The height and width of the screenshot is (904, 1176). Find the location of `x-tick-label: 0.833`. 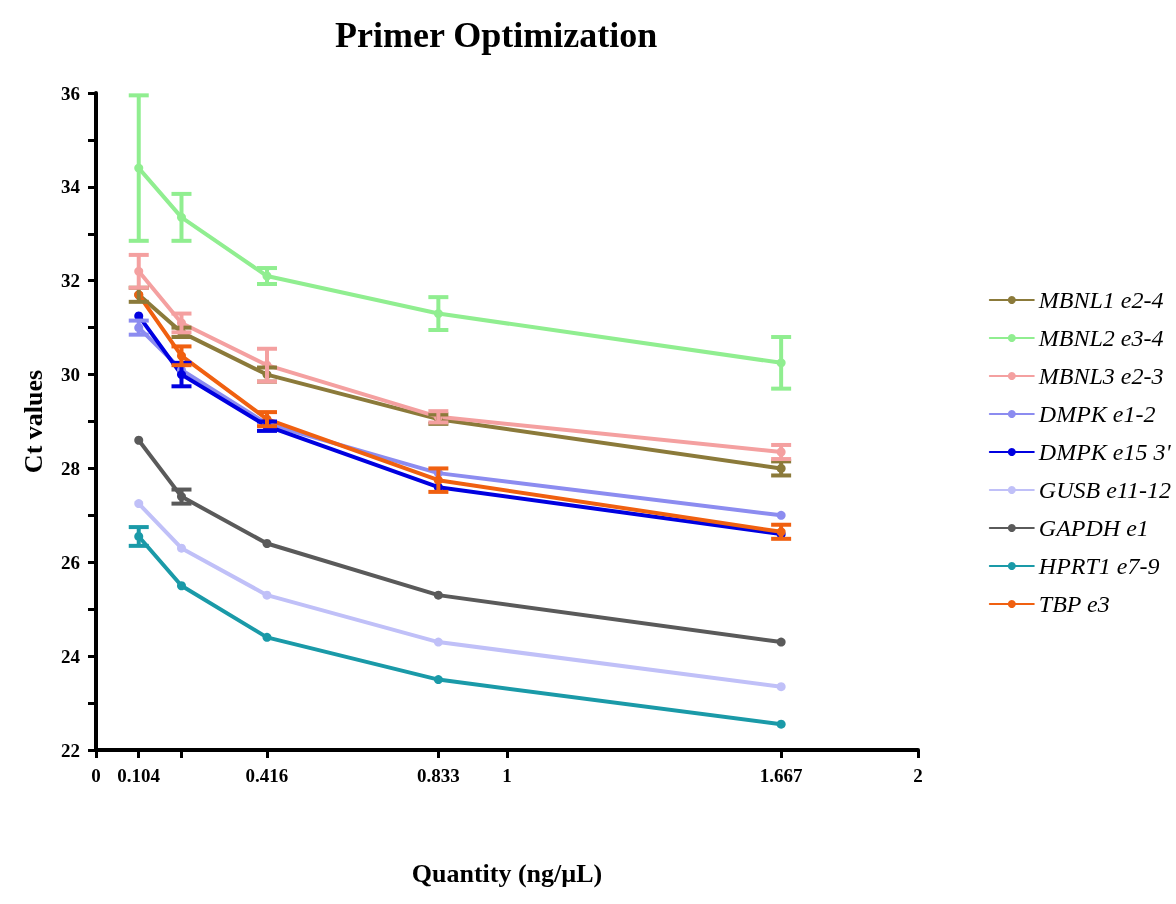

x-tick-label: 0.833 is located at coordinates (438, 775).